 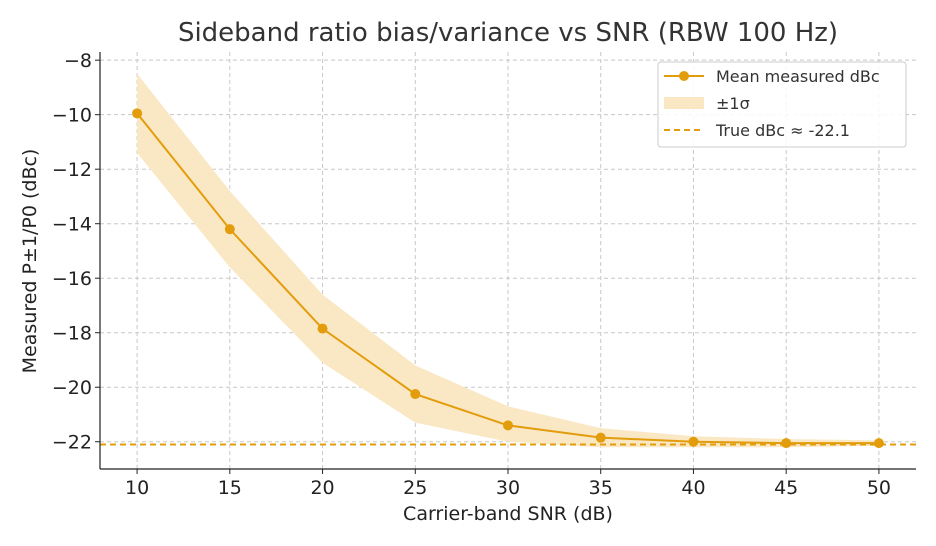 What do you see at coordinates (415, 488) in the screenshot?
I see `x-tick-label: 25` at bounding box center [415, 488].